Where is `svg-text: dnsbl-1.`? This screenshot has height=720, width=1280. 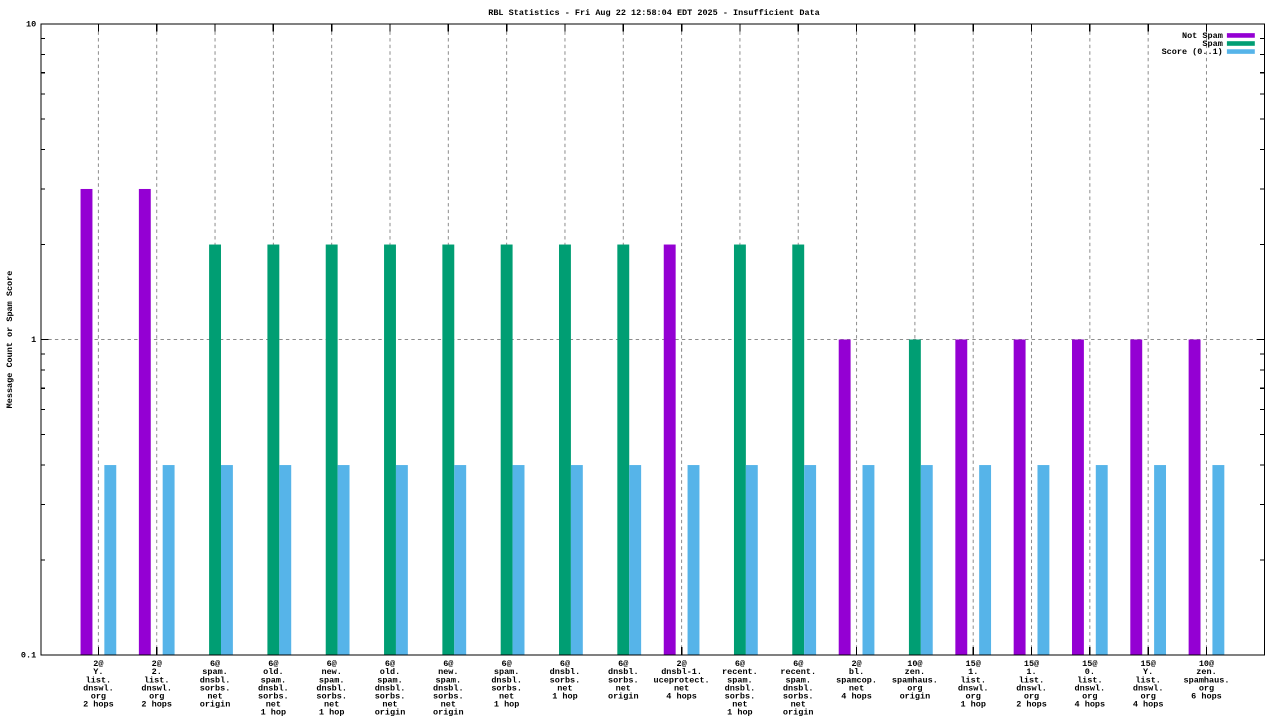
svg-text: dnsbl-1. is located at coordinates (681, 672).